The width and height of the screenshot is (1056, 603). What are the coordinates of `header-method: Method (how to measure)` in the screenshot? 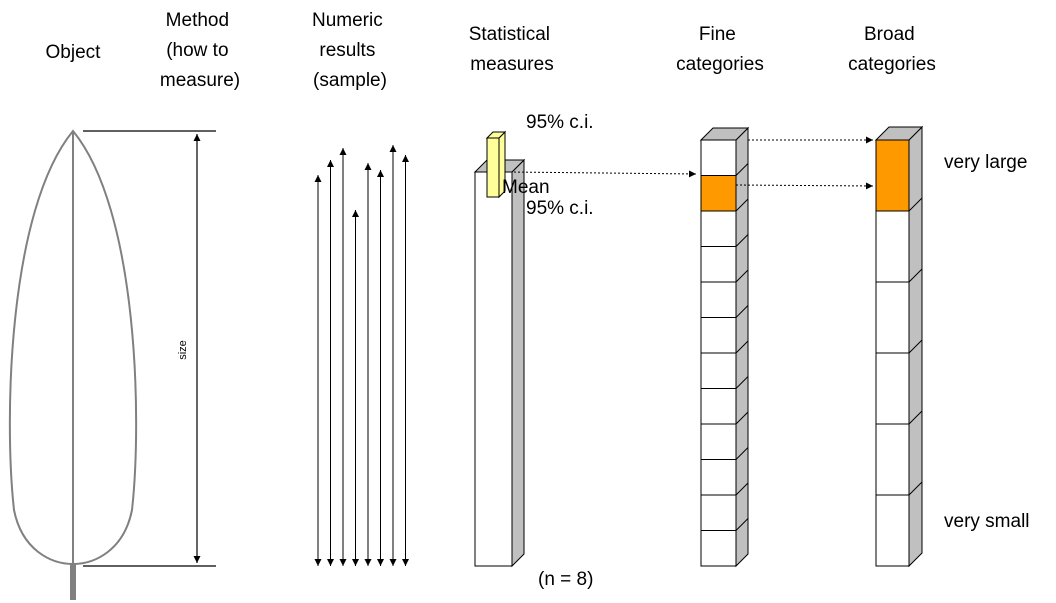 It's located at (200, 50).